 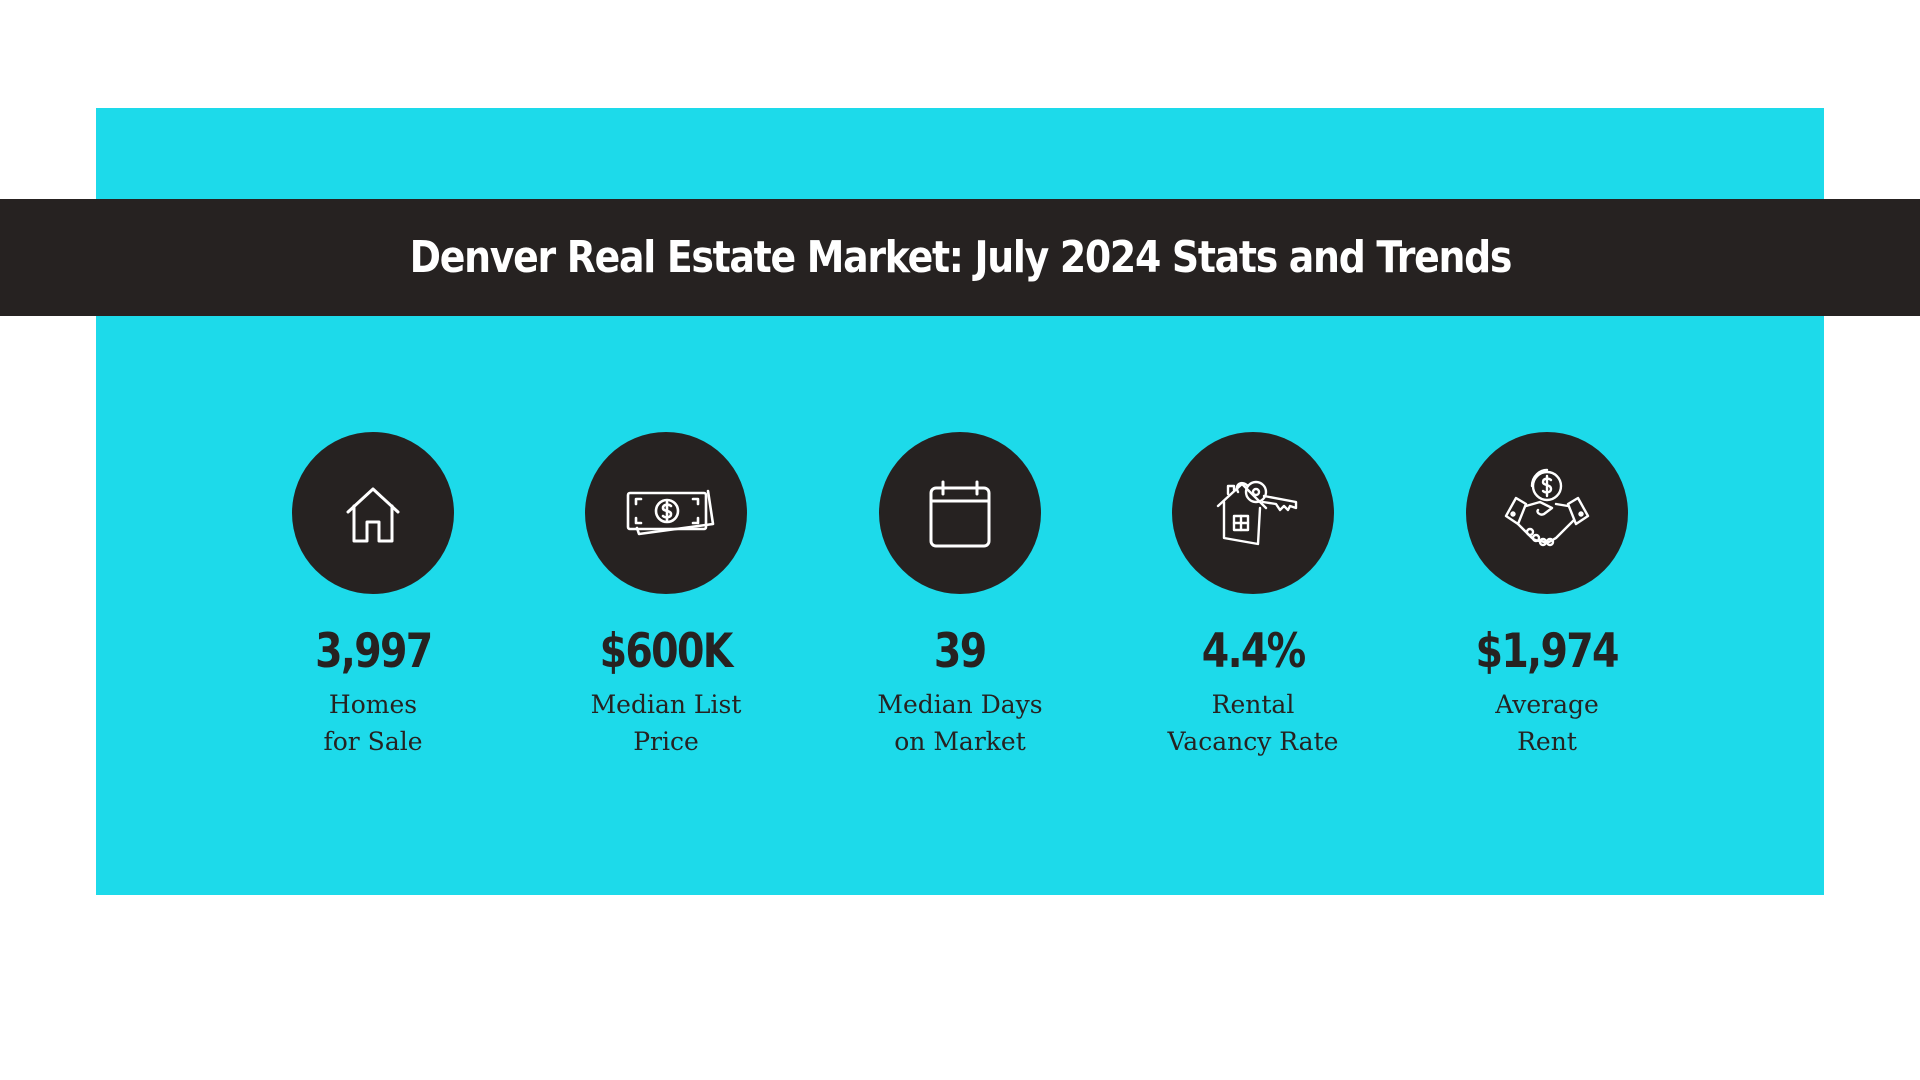 I want to click on stat-median-list-price: $600K Median List Price, so click(x=666, y=596).